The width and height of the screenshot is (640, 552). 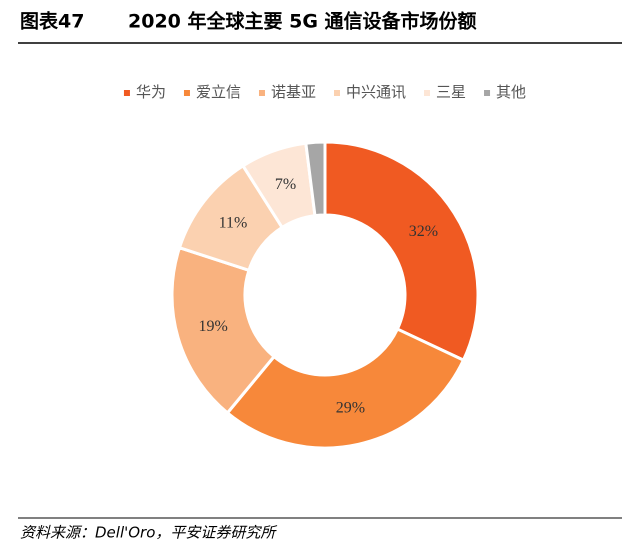 What do you see at coordinates (376, 92) in the screenshot?
I see `legend-label: 中兴通讯` at bounding box center [376, 92].